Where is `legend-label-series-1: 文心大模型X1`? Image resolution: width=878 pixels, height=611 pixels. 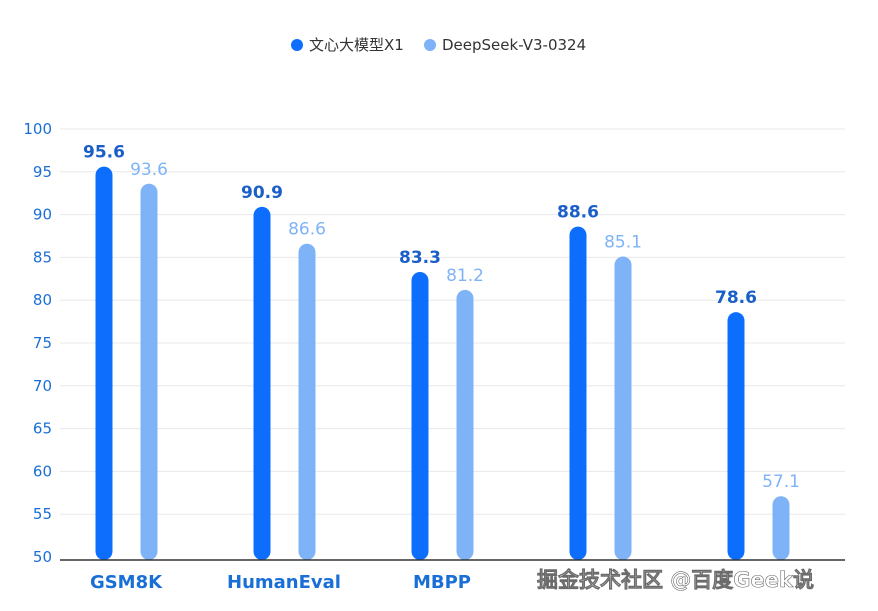 legend-label-series-1: 文心大模型X1 is located at coordinates (356, 45).